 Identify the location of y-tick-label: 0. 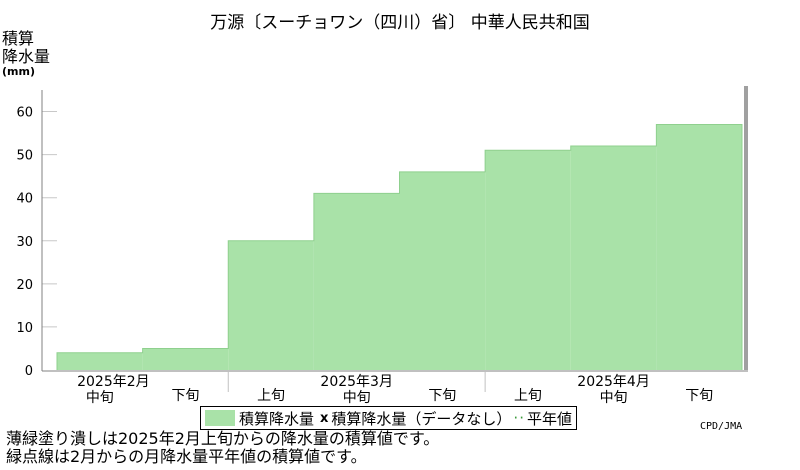
(29, 371).